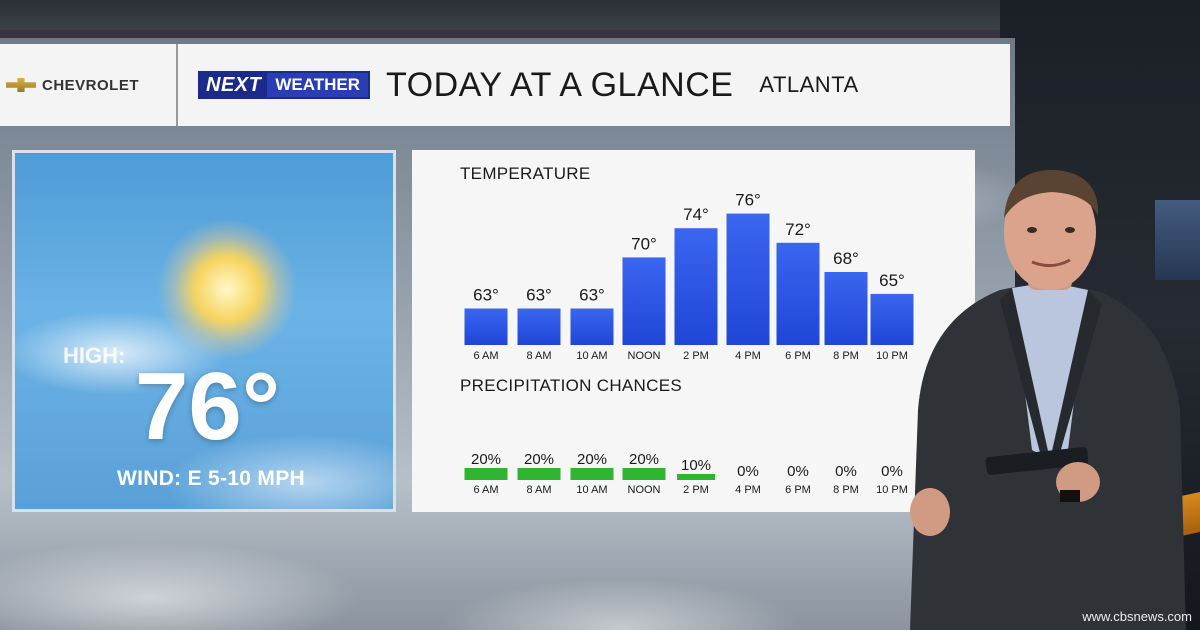  Describe the element at coordinates (798, 356) in the screenshot. I see `temp-hour-label-6: 6 PM` at that location.